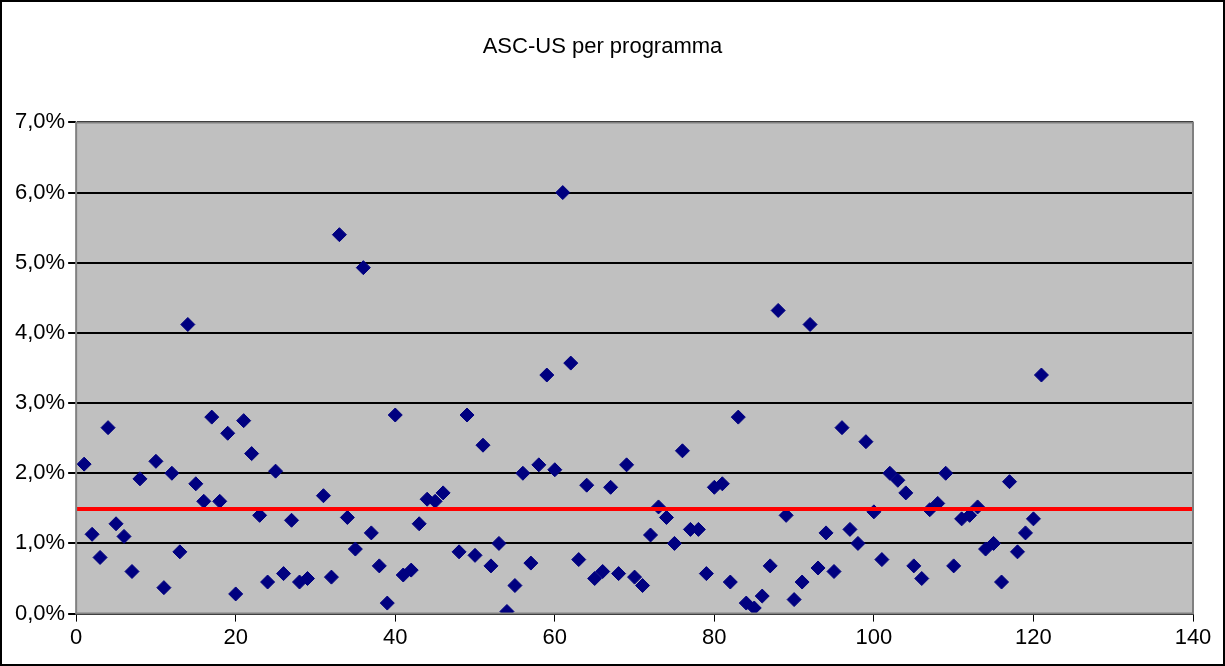 This screenshot has height=666, width=1225. What do you see at coordinates (40, 472) in the screenshot?
I see `y-tick-label: 2,0%` at bounding box center [40, 472].